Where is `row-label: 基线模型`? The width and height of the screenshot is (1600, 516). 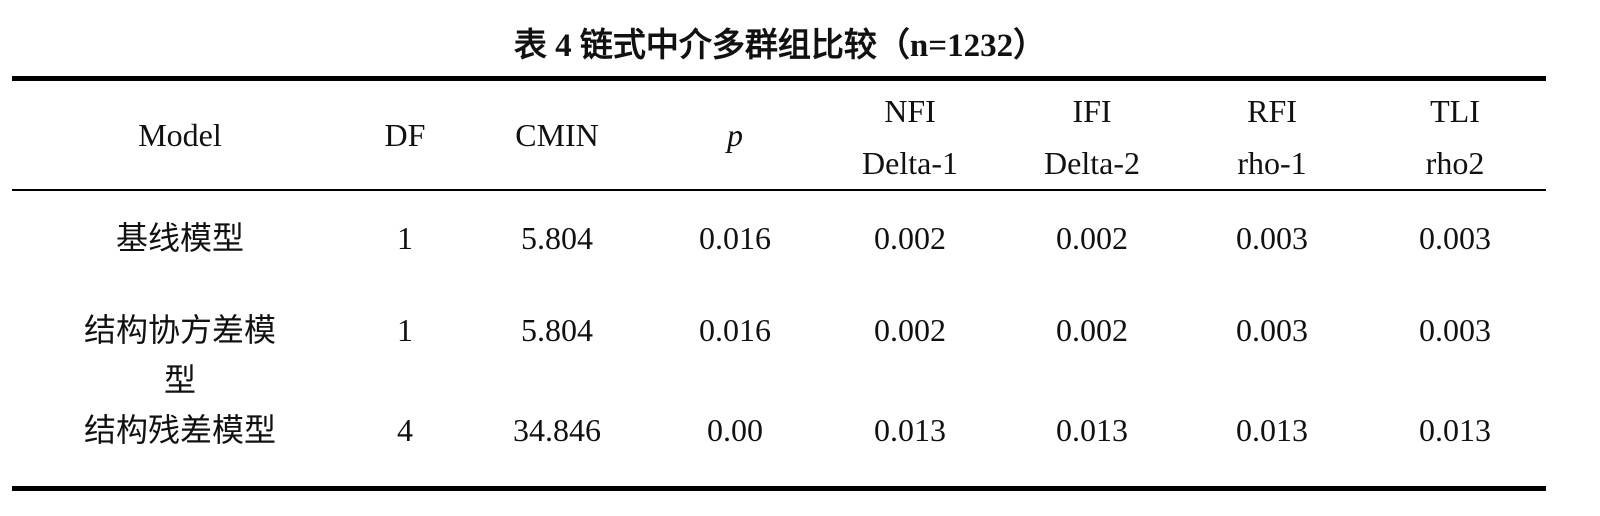
row-label: 基线模型 is located at coordinates (179, 238).